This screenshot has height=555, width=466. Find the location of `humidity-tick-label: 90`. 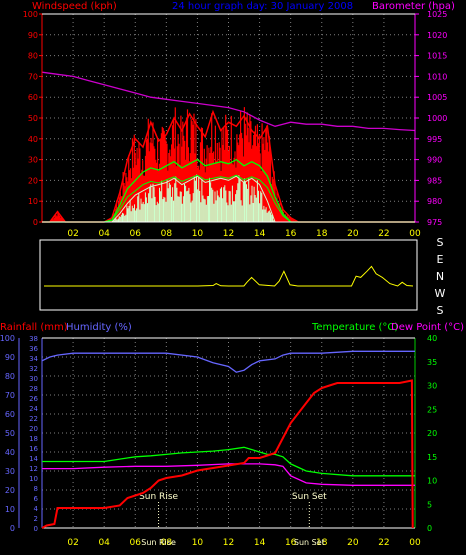

humidity-tick-label: 90 is located at coordinates (10, 357).